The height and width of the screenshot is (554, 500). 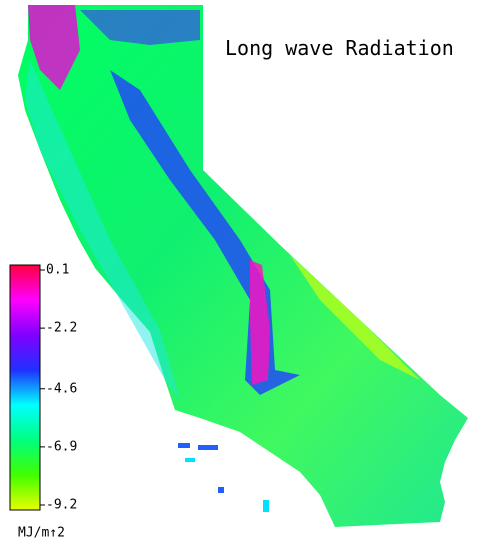 I want to click on colorbar-tick-label: -2.2, so click(x=61, y=328).